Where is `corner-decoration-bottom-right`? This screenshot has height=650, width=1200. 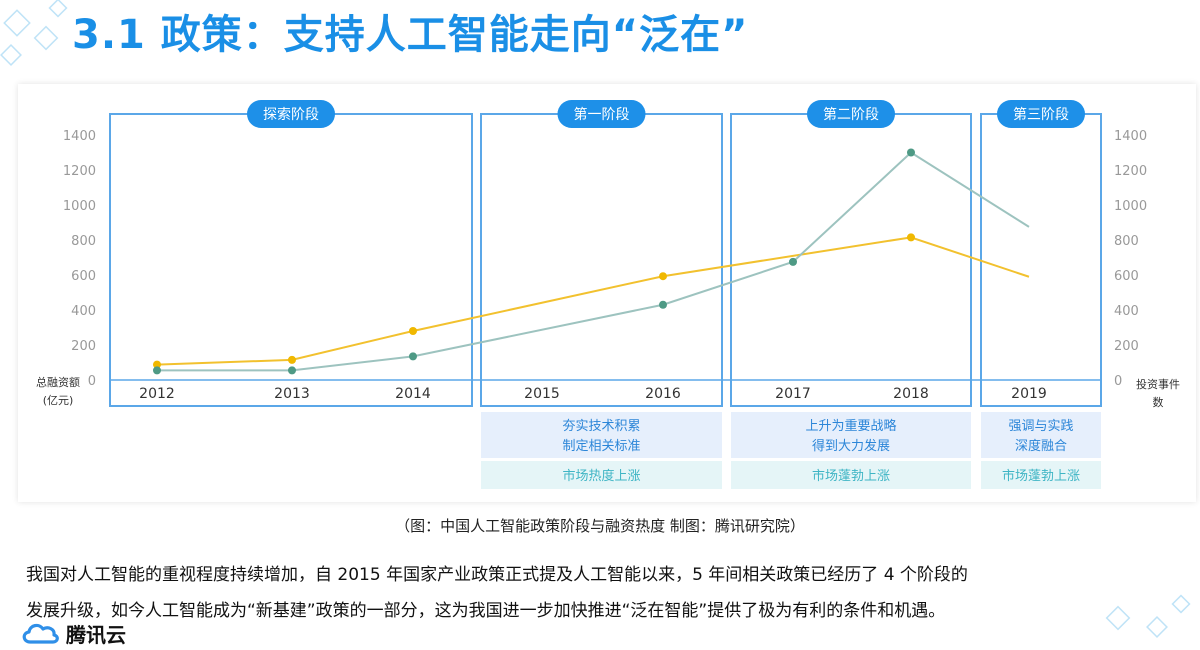 corner-decoration-bottom-right is located at coordinates (1148, 616).